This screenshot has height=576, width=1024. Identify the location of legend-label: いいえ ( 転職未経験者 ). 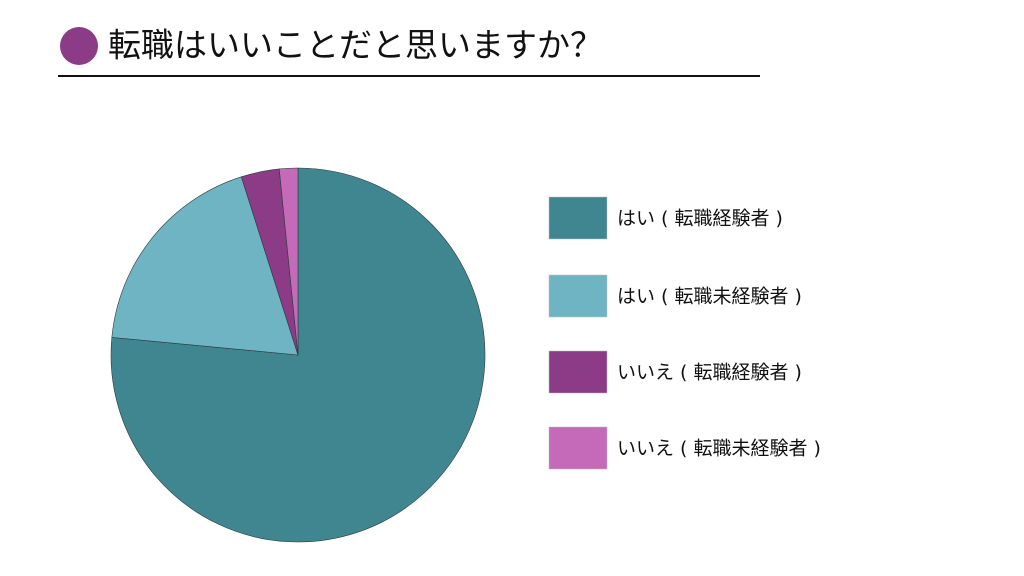
(719, 449).